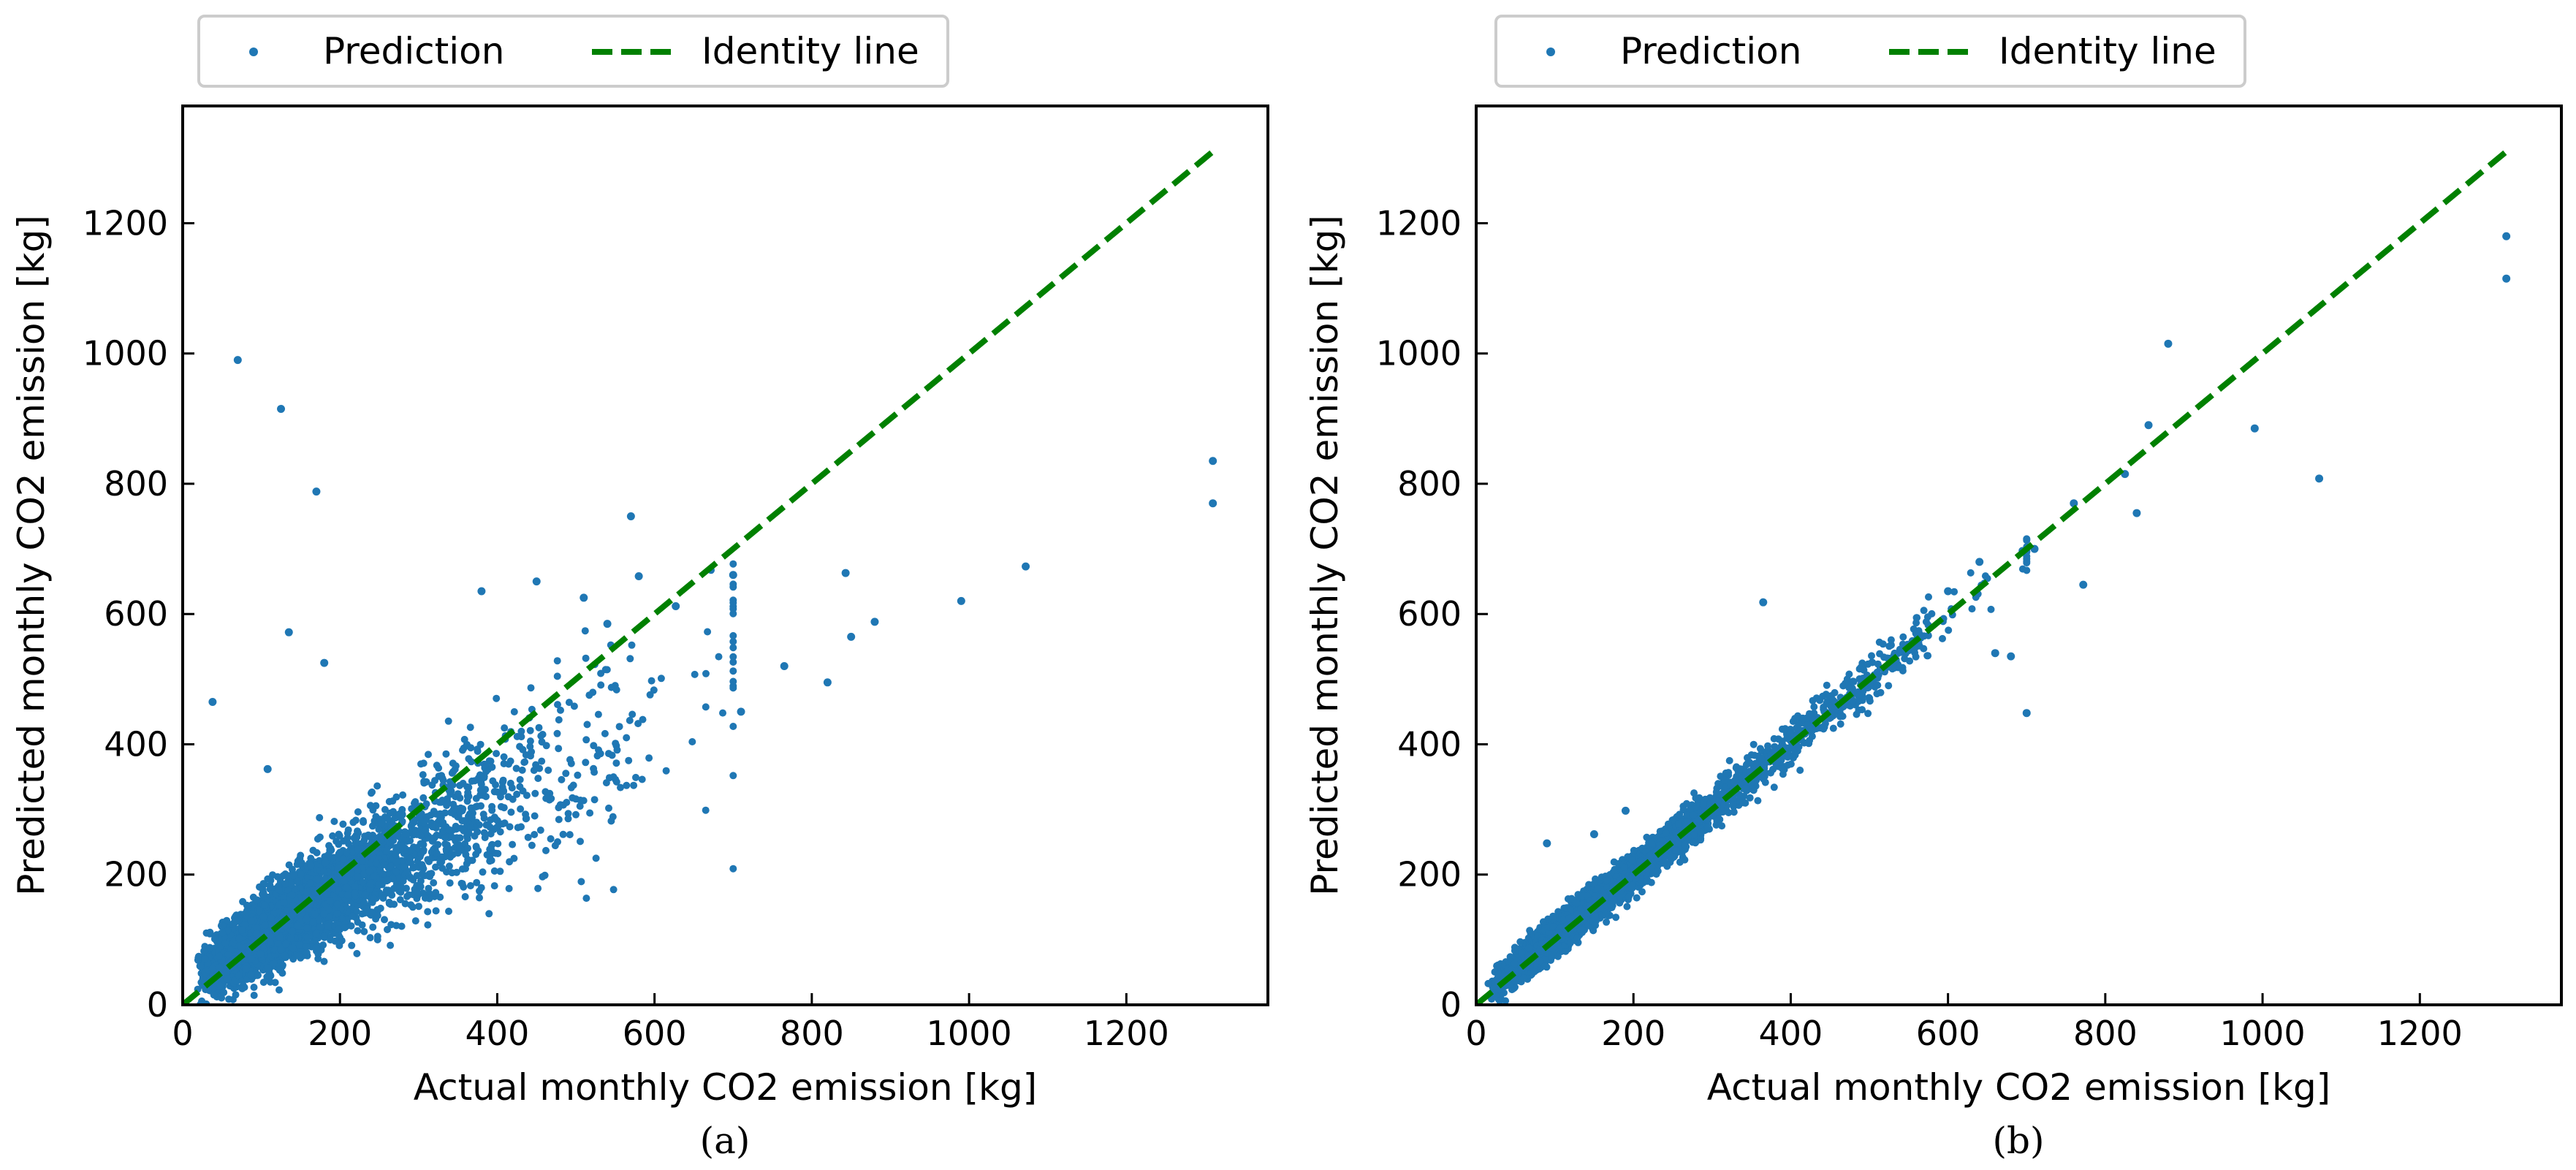 The width and height of the screenshot is (2576, 1170). I want to click on panel-caption: (a), so click(725, 1141).